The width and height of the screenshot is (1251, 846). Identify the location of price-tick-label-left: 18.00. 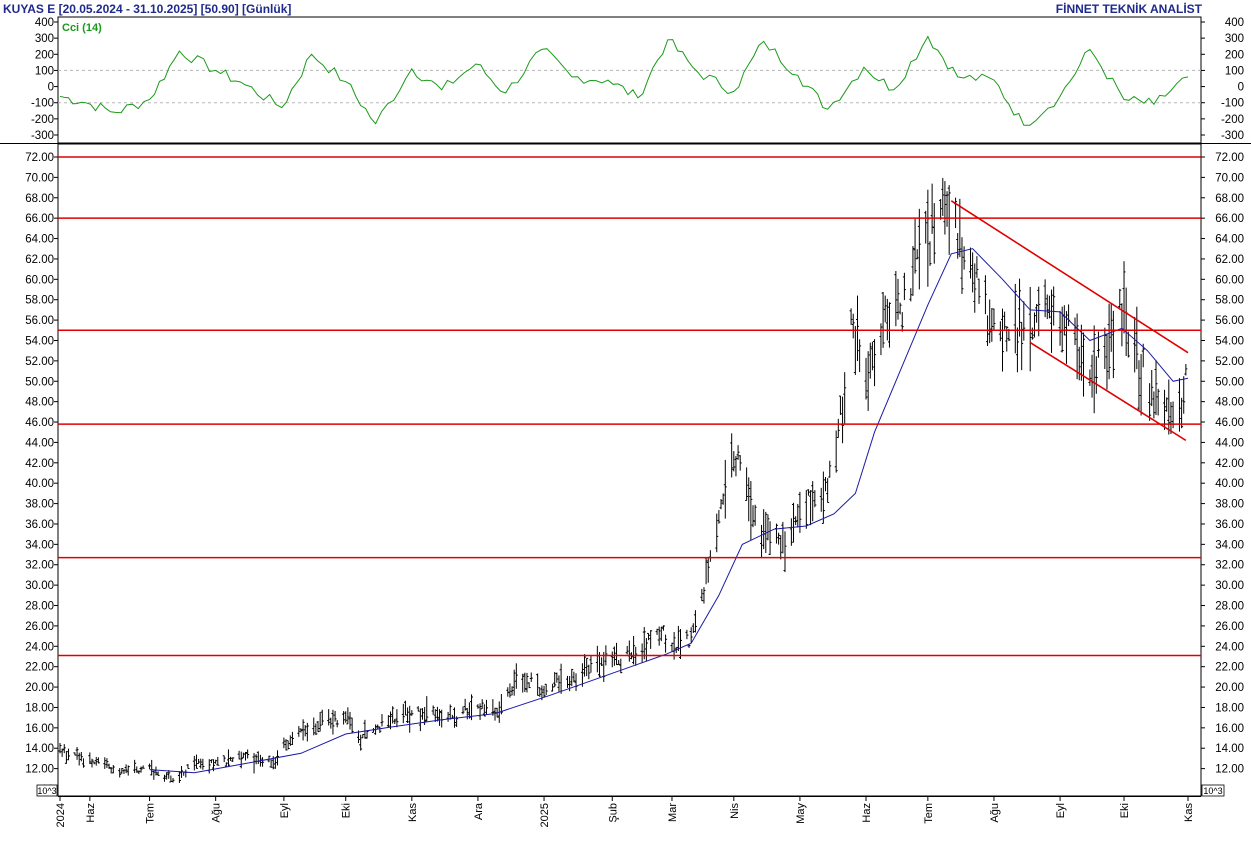
(39, 708).